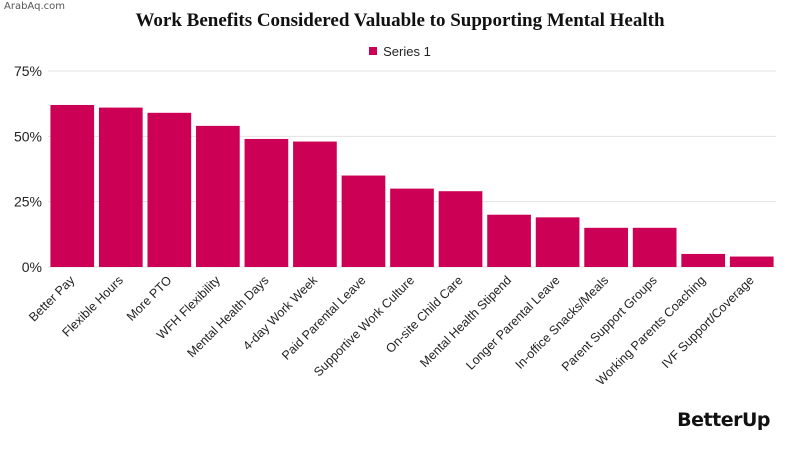  Describe the element at coordinates (28, 136) in the screenshot. I see `y-tick-label: 50%` at that location.